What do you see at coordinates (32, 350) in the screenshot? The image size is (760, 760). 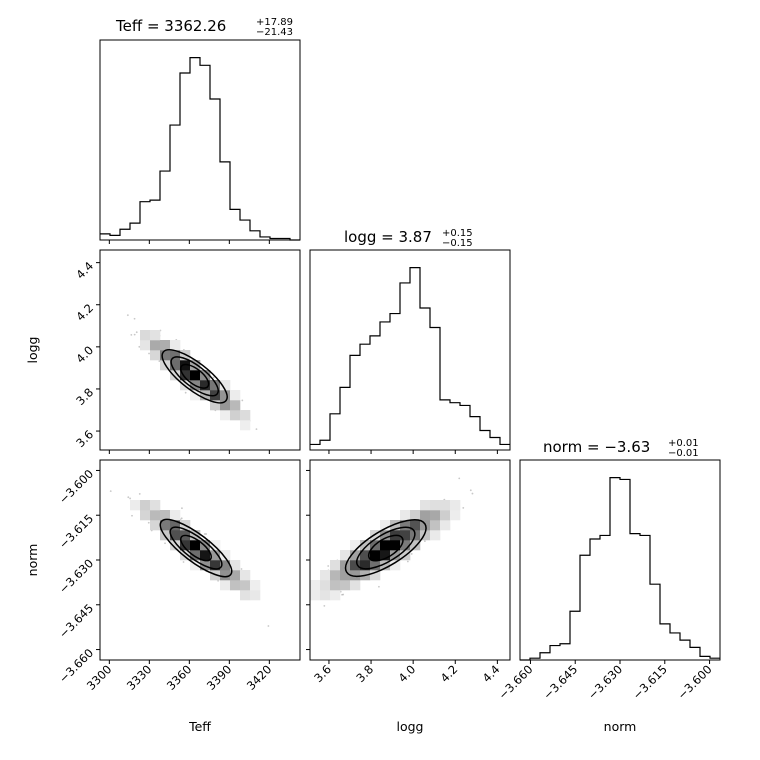 I see `ylabel-logg: logg` at bounding box center [32, 350].